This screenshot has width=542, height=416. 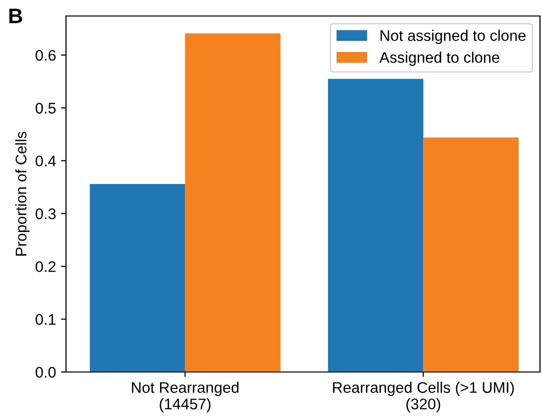 What do you see at coordinates (46, 266) in the screenshot?
I see `y-tick-label: 0.2` at bounding box center [46, 266].